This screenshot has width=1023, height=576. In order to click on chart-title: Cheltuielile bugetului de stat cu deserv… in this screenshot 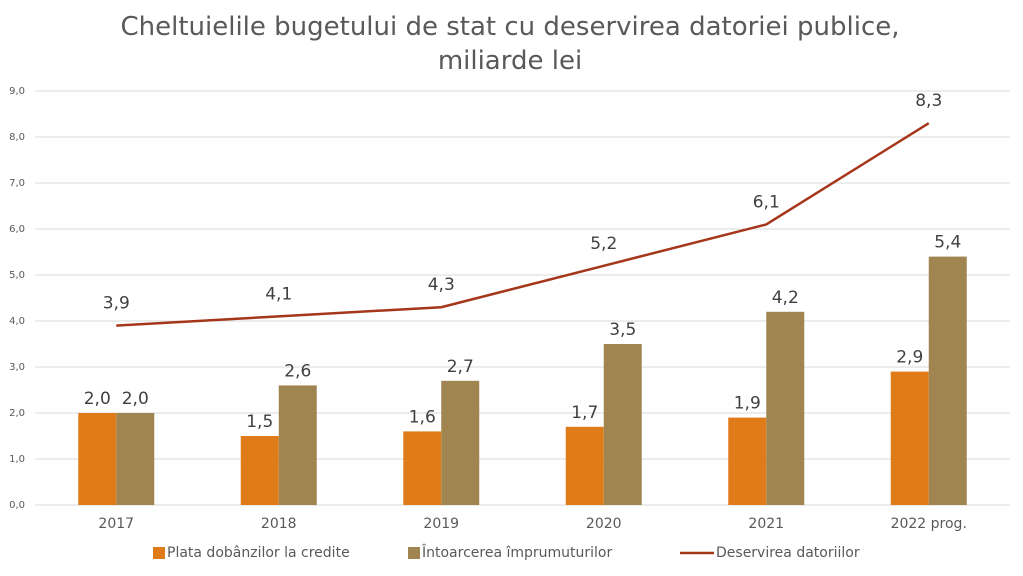, I will do `click(510, 44)`.